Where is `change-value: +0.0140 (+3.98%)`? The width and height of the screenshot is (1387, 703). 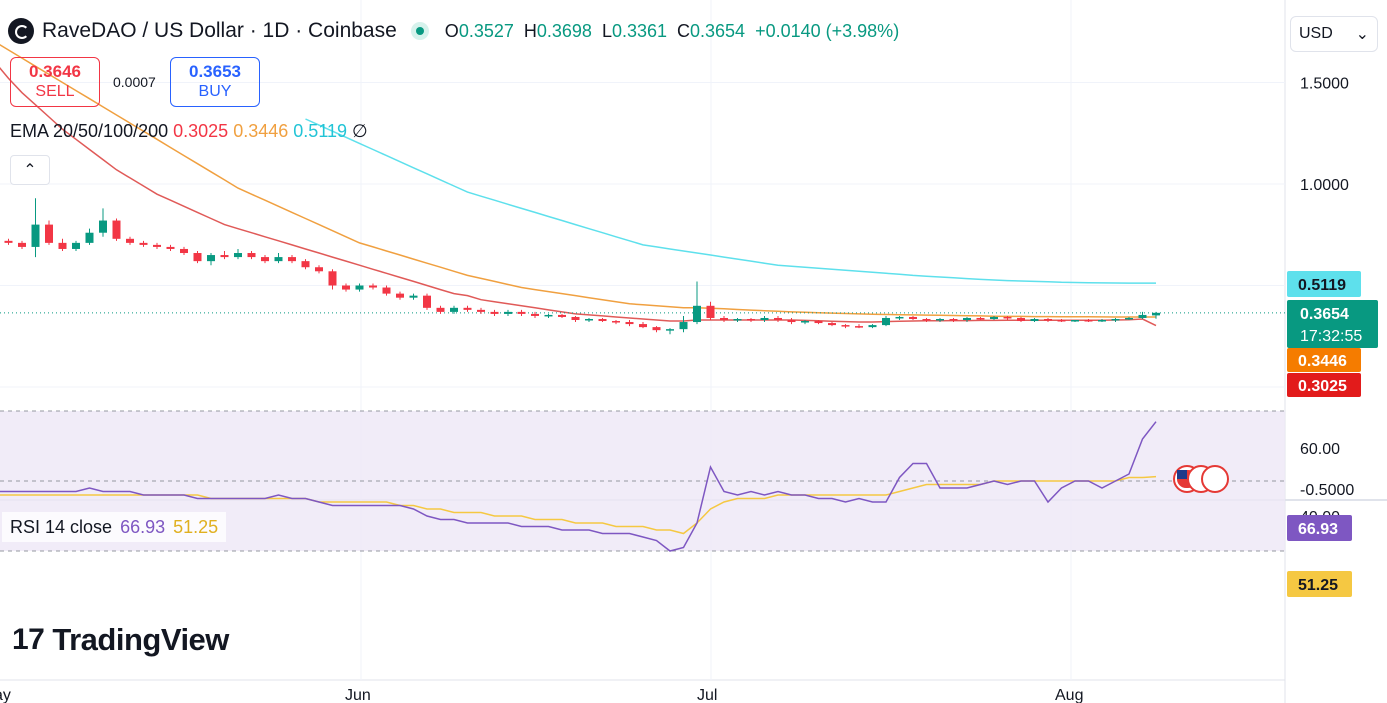 change-value: +0.0140 (+3.98%) is located at coordinates (827, 30).